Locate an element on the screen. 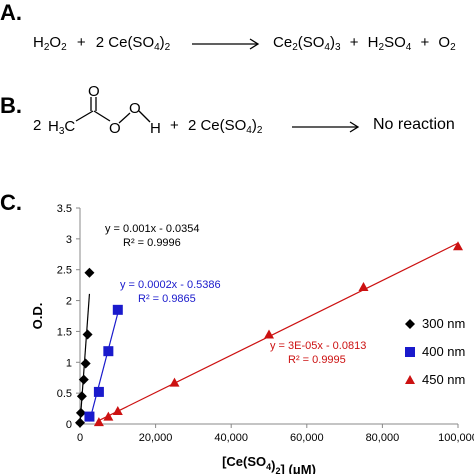 The height and width of the screenshot is (474, 474). no-reaction-text: No reaction is located at coordinates (414, 124).